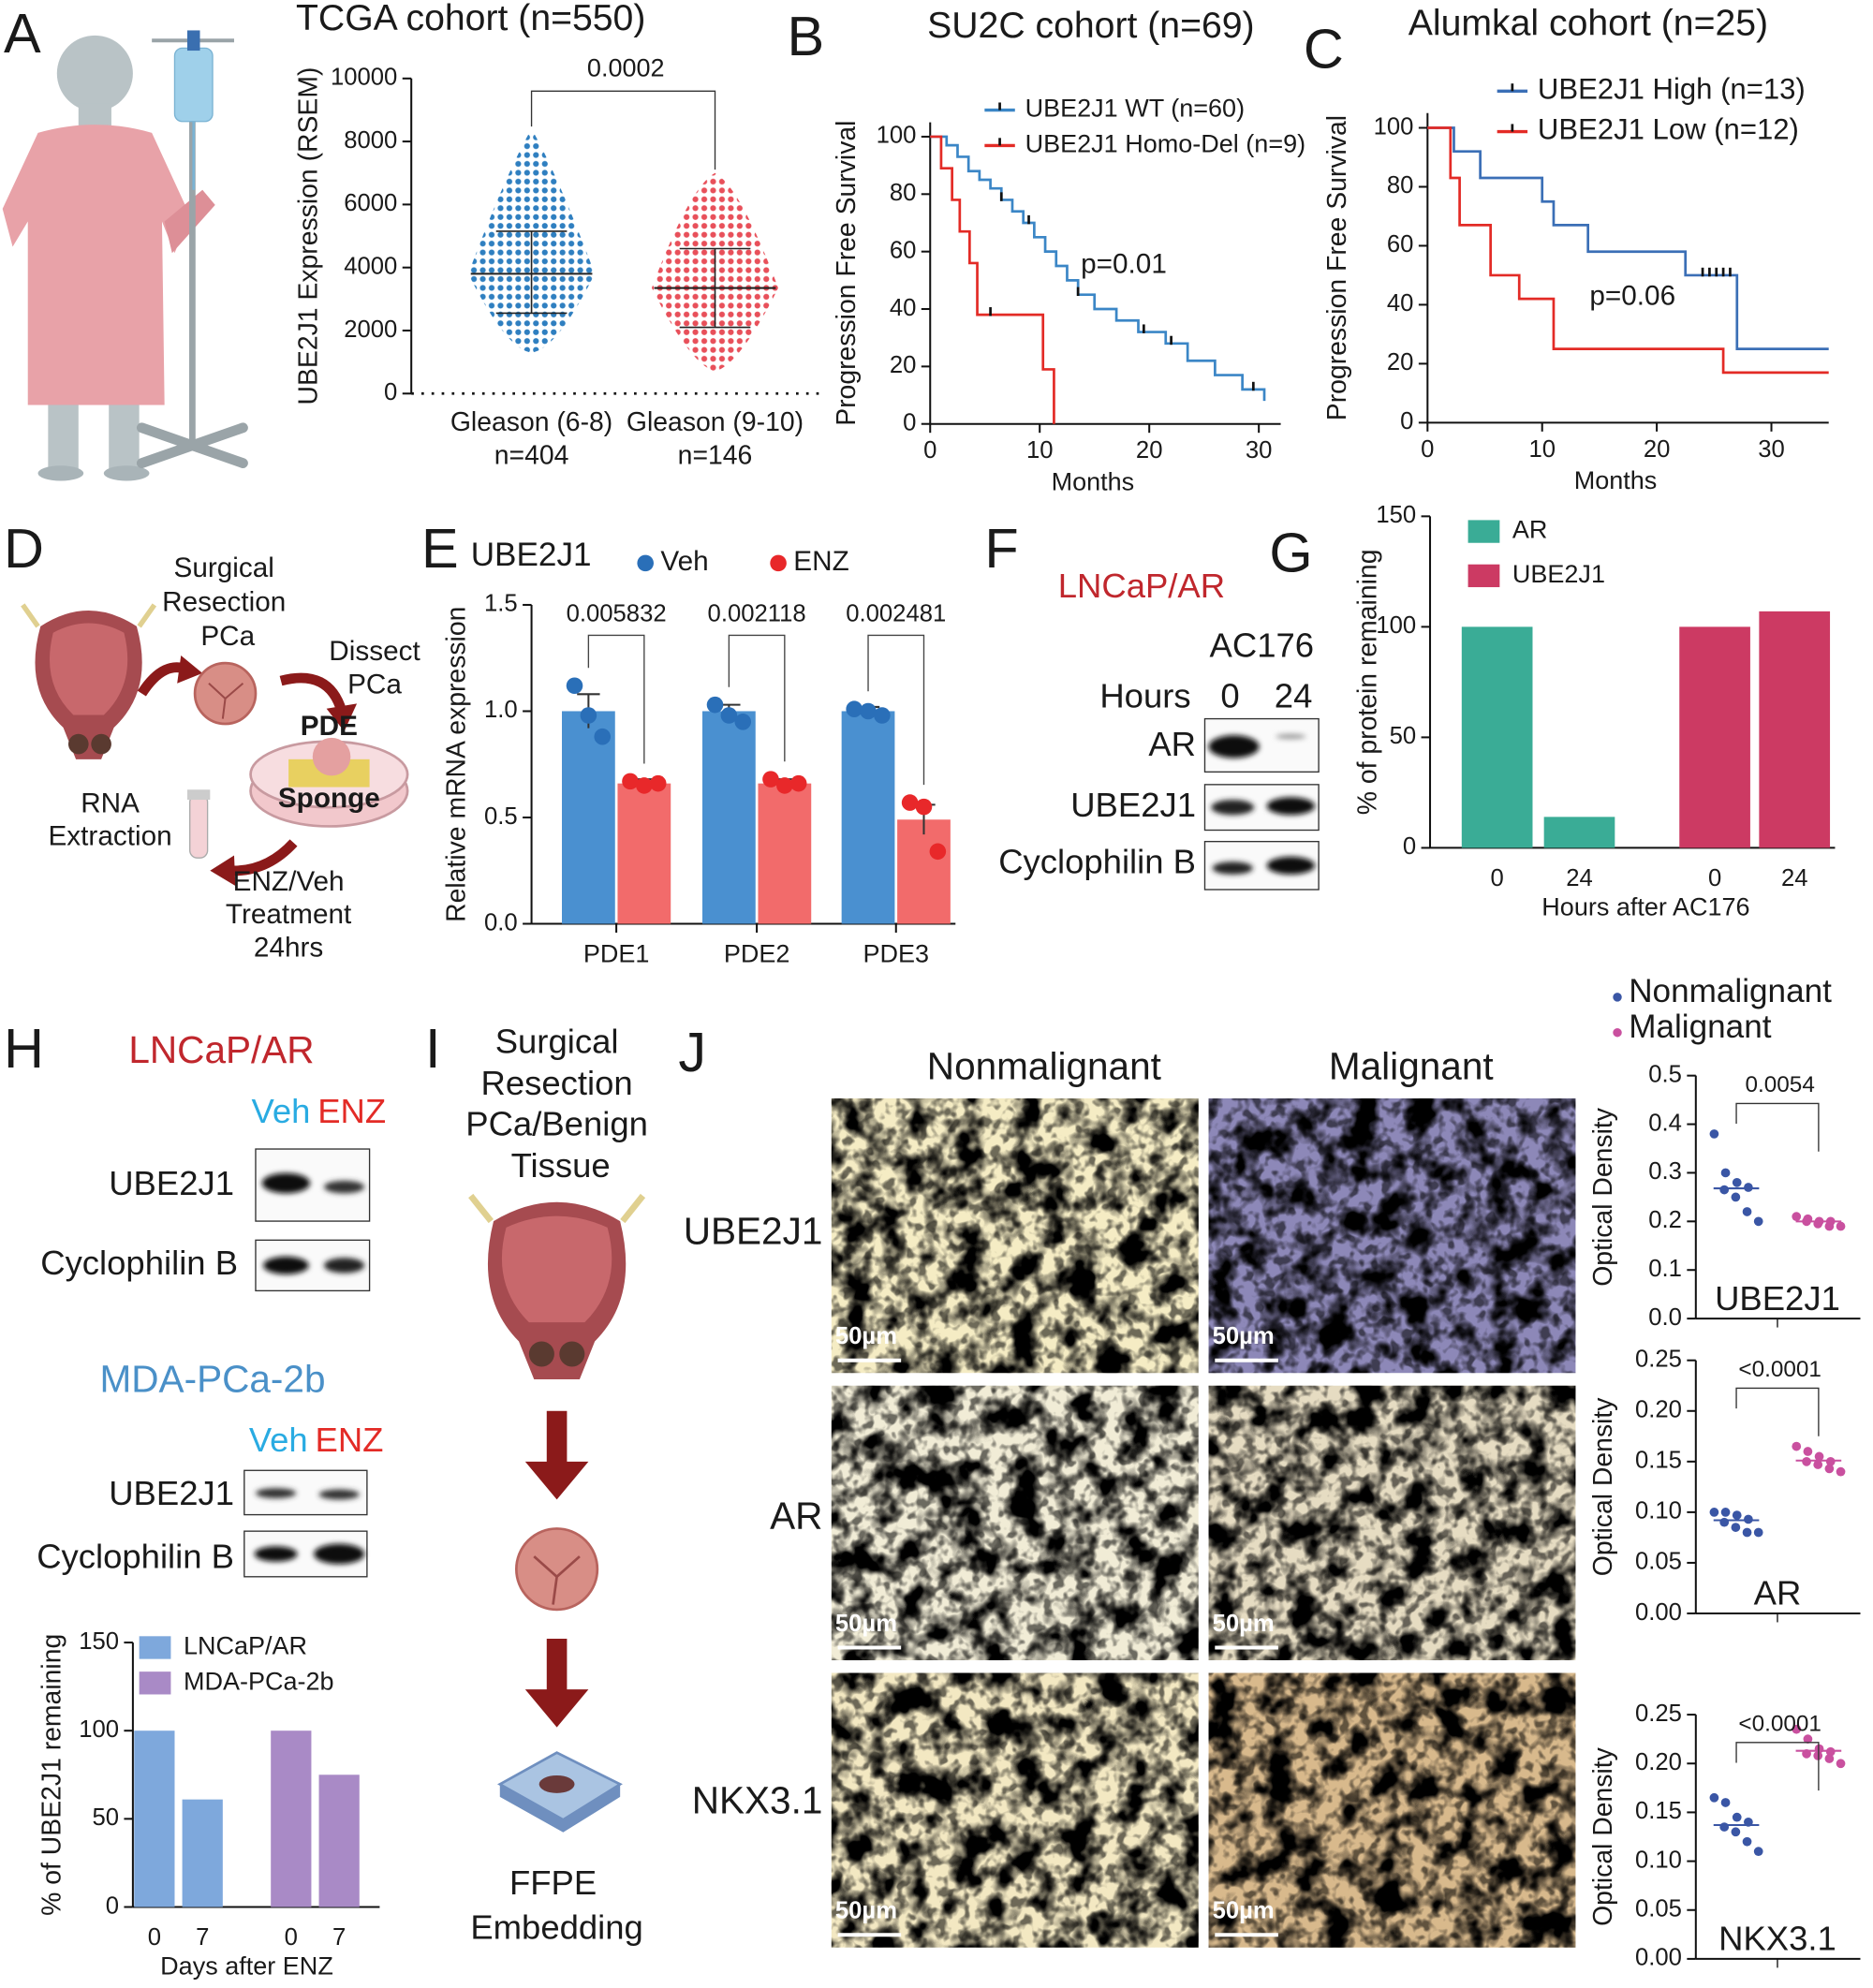 The width and height of the screenshot is (1873, 1988). What do you see at coordinates (203, 1937) in the screenshot?
I see `x-tick-label: 7` at bounding box center [203, 1937].